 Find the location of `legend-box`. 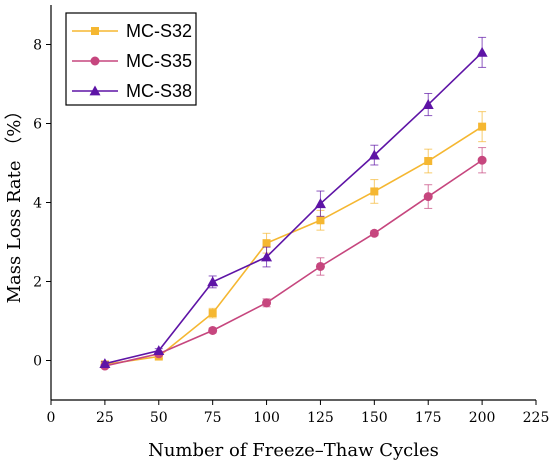

legend-box is located at coordinates (131, 59).